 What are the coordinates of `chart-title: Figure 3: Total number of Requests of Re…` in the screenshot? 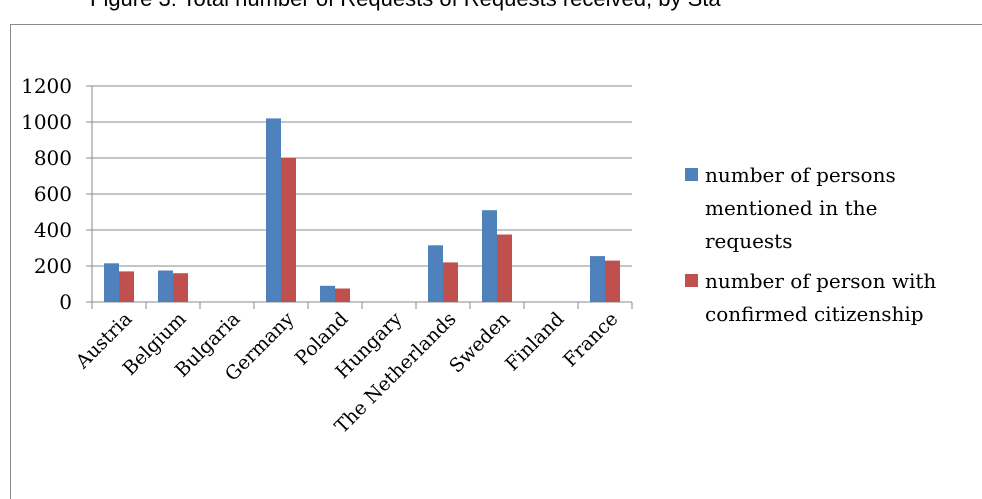 It's located at (405, 6).